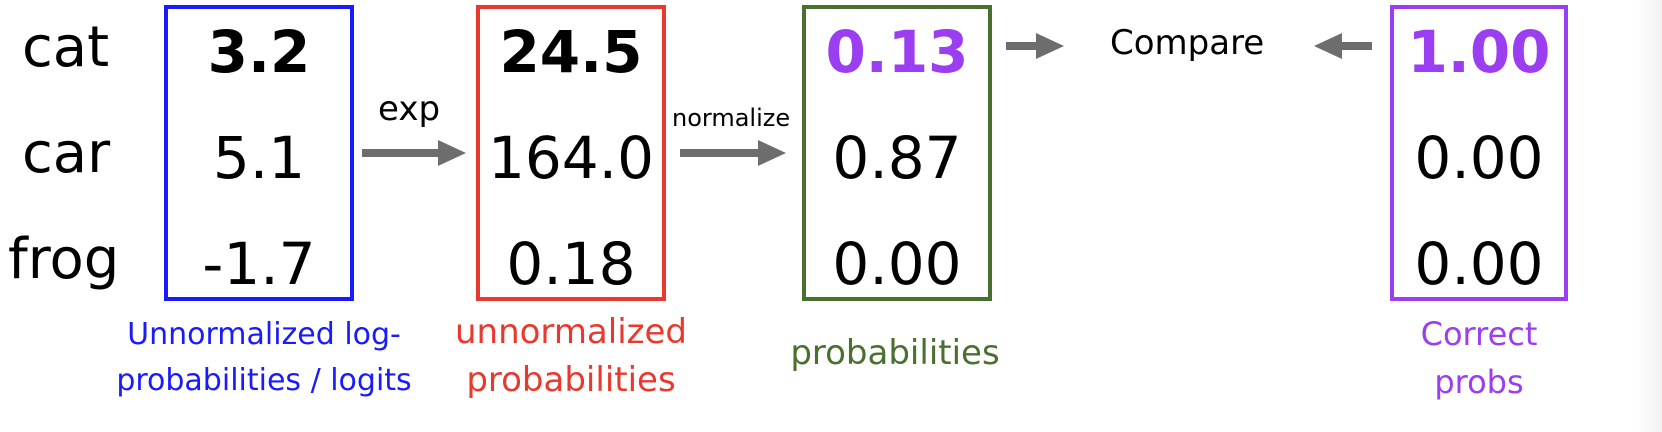 The width and height of the screenshot is (1662, 432). What do you see at coordinates (1479, 158) in the screenshot?
I see `correct-value-car: 0.00` at bounding box center [1479, 158].